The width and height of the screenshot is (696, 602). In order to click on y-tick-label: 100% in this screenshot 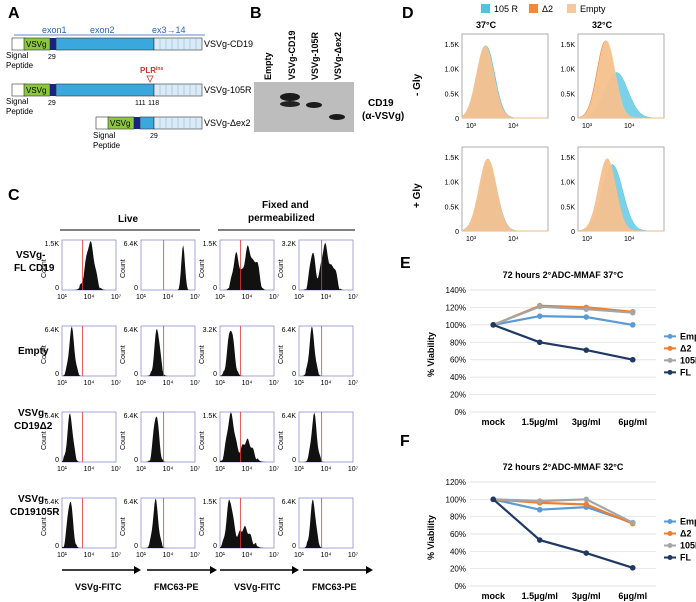, I will do `click(456, 325)`.